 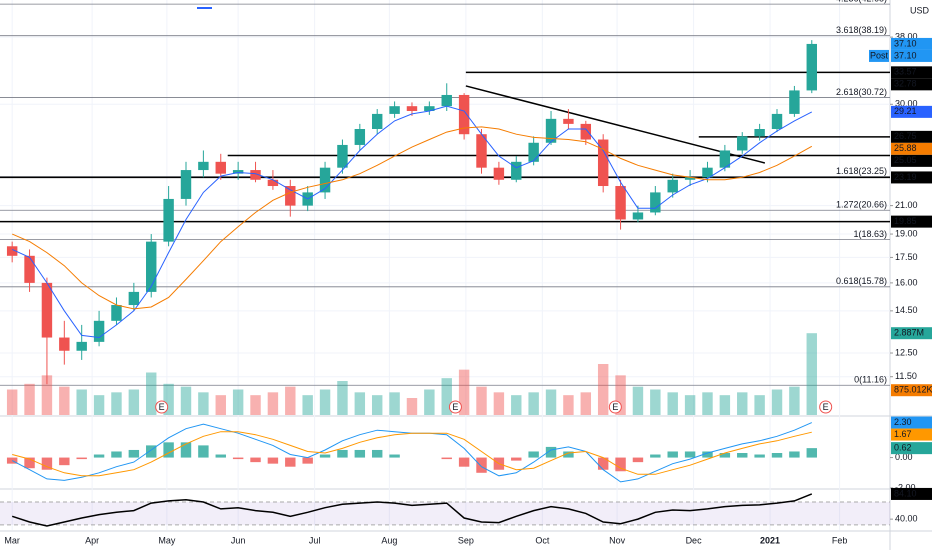 What do you see at coordinates (870, 234) in the screenshot?
I see `fib-label: 1(18.63)` at bounding box center [870, 234].